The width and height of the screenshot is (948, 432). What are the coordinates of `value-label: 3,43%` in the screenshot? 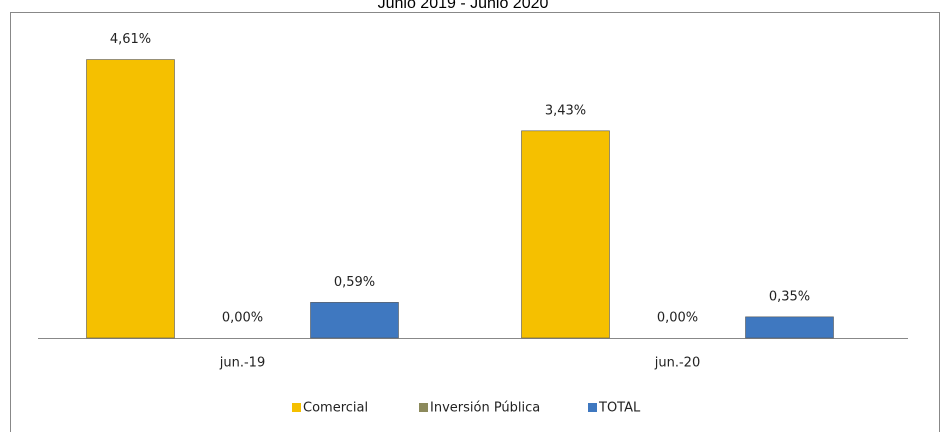 It's located at (565, 110).